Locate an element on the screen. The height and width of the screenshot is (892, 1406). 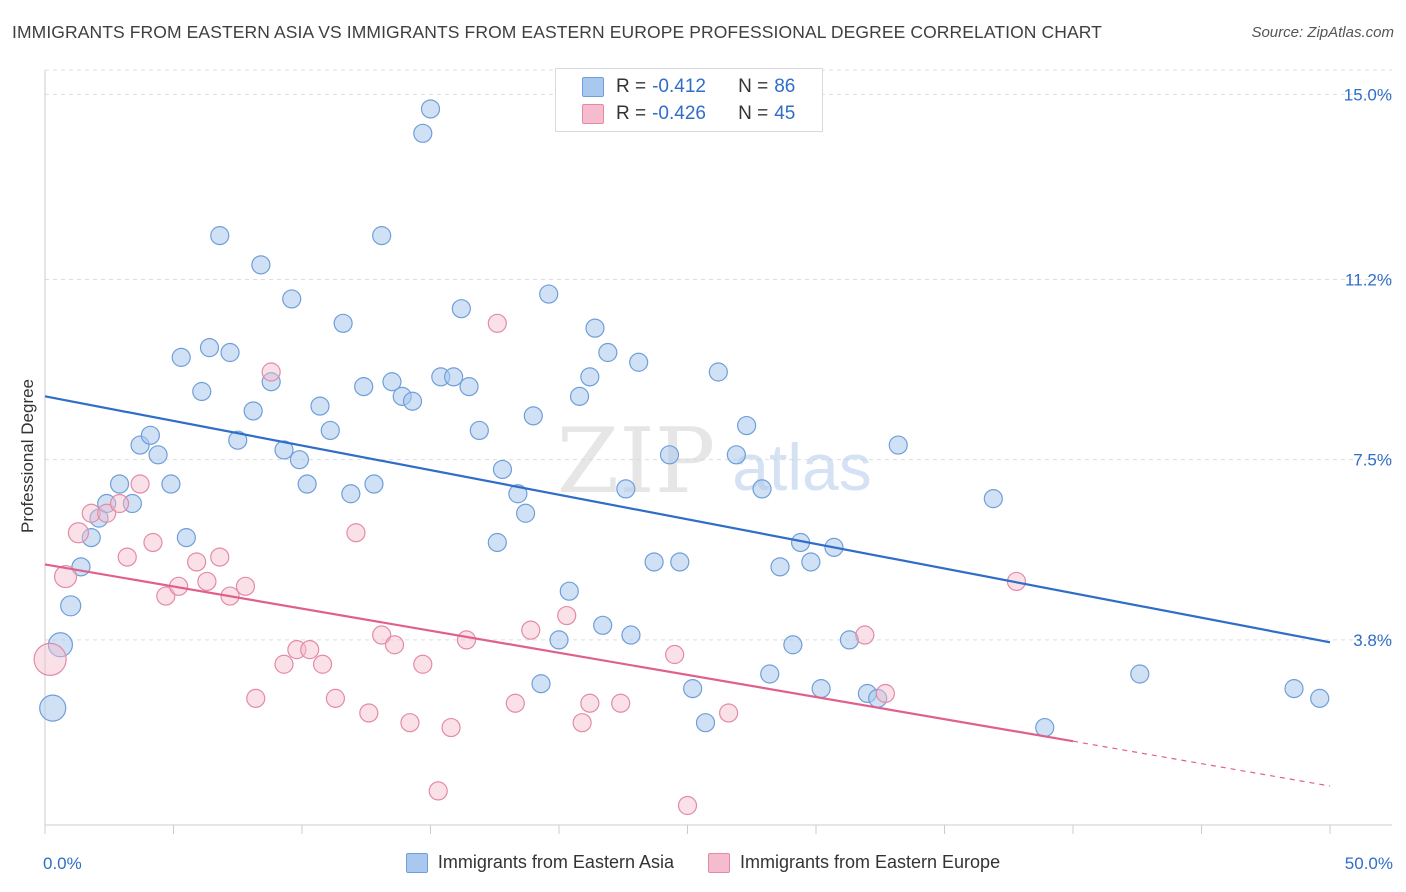
legend-label-eastern-europe: Immigrants from Eastern Europe is located at coordinates (870, 862).